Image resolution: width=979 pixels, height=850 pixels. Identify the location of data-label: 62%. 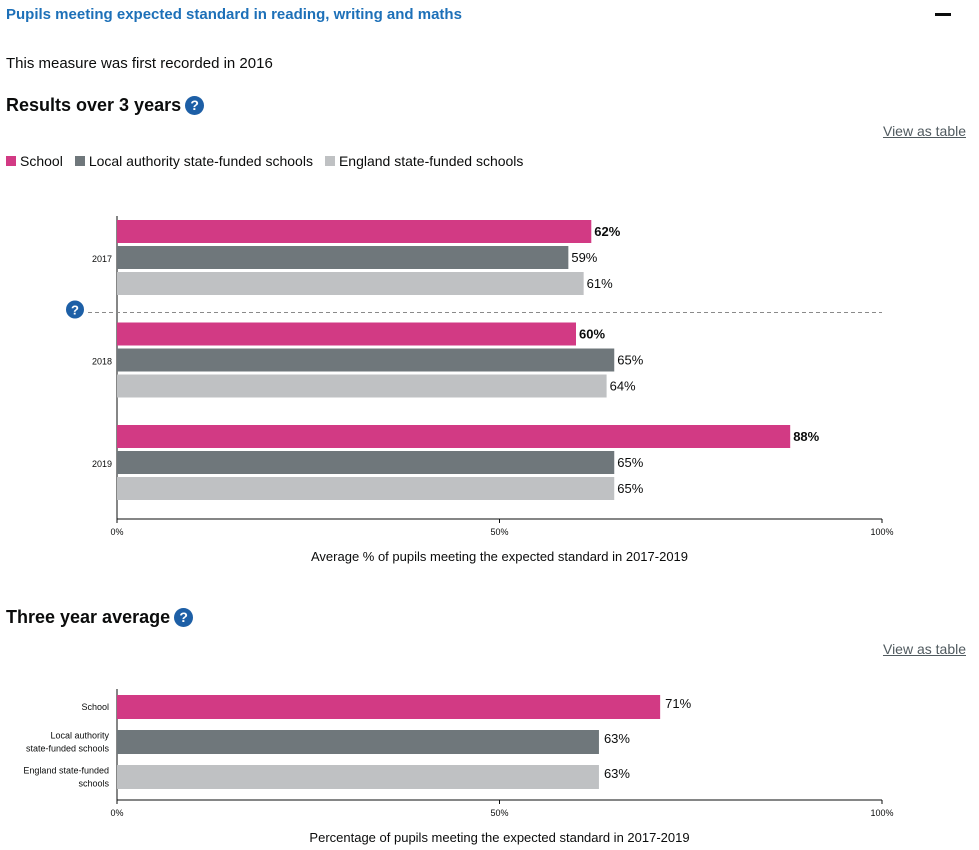
(607, 231).